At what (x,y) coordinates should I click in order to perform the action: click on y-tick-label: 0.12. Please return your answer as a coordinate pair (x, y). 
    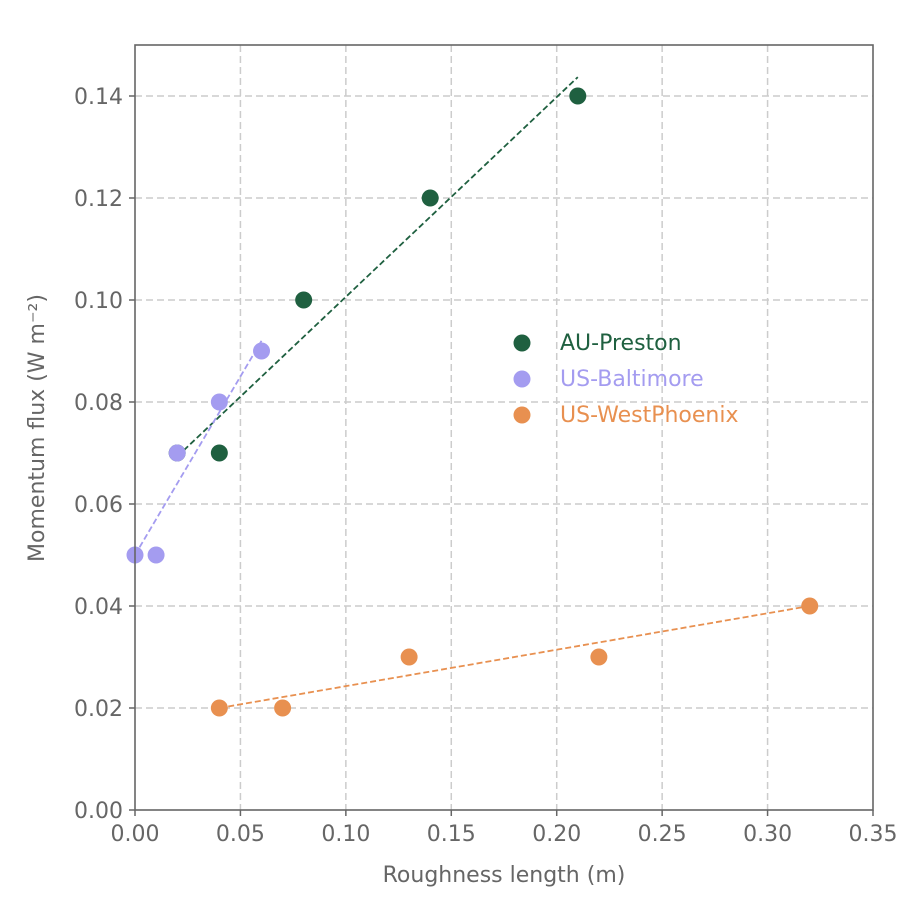
    Looking at the image, I should click on (98, 199).